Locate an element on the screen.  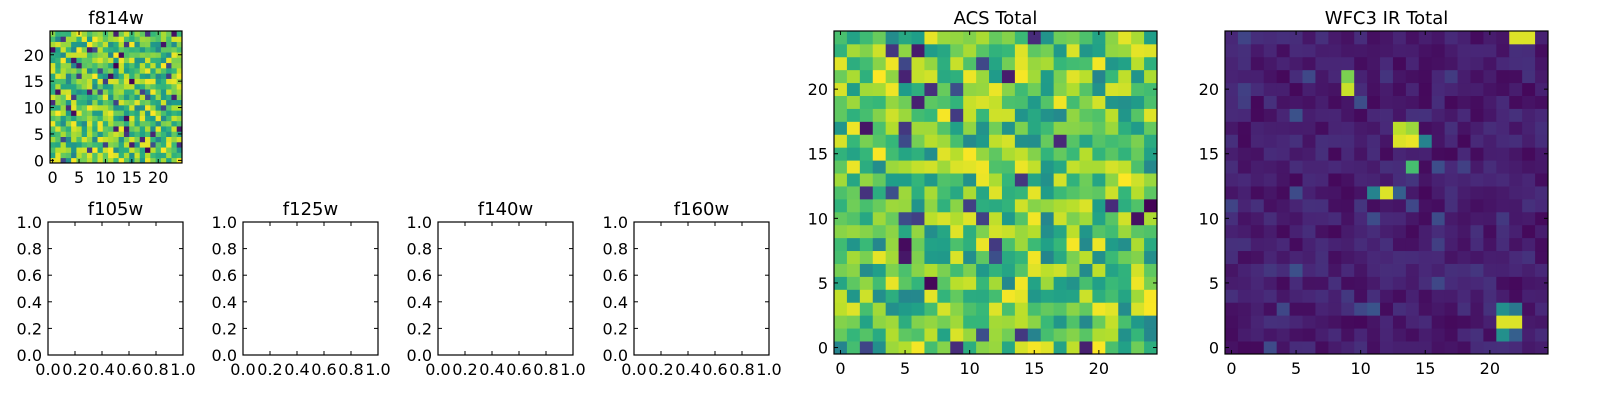
f160w-xtick-label: 1.0 is located at coordinates (768, 369).